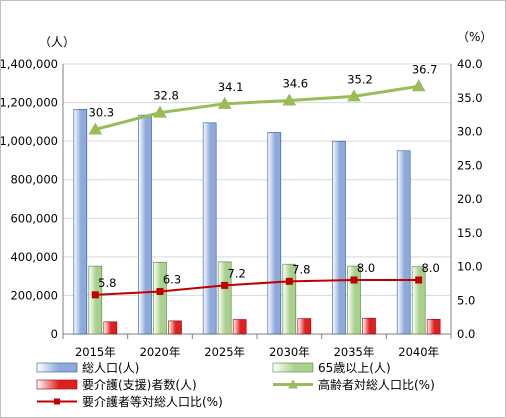 The image size is (506, 418). Describe the element at coordinates (54, 334) in the screenshot. I see `y-left-tick-label: 0` at that location.